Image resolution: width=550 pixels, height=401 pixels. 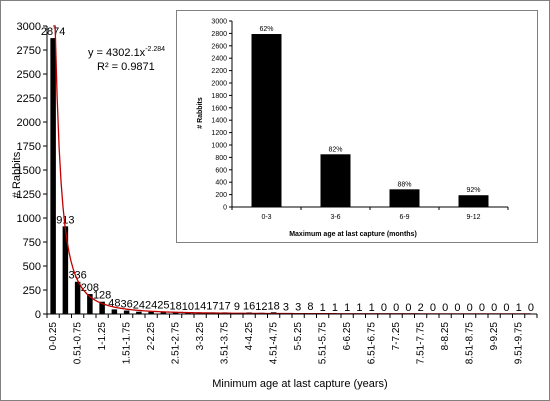 What do you see at coordinates (200, 113) in the screenshot?
I see `inset-y-axis-label: # Rabbits` at bounding box center [200, 113].